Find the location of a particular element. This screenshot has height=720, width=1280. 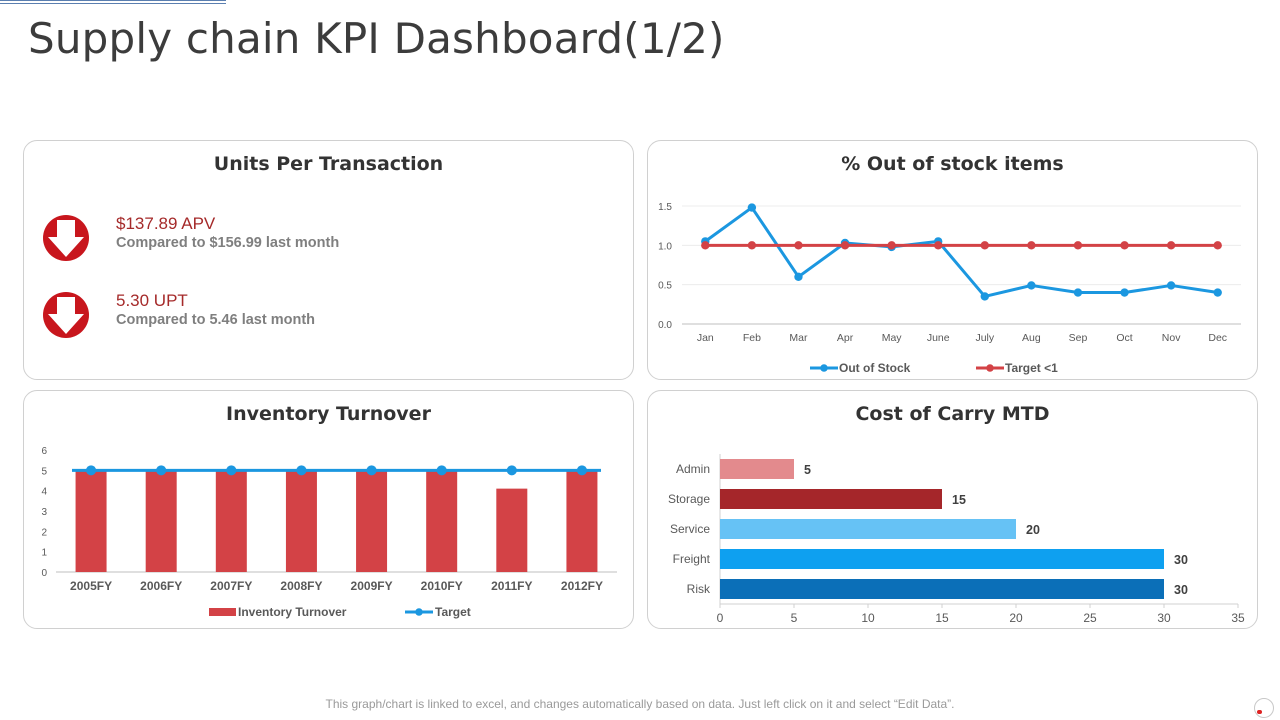

x-tick-label: 20 is located at coordinates (1016, 618).